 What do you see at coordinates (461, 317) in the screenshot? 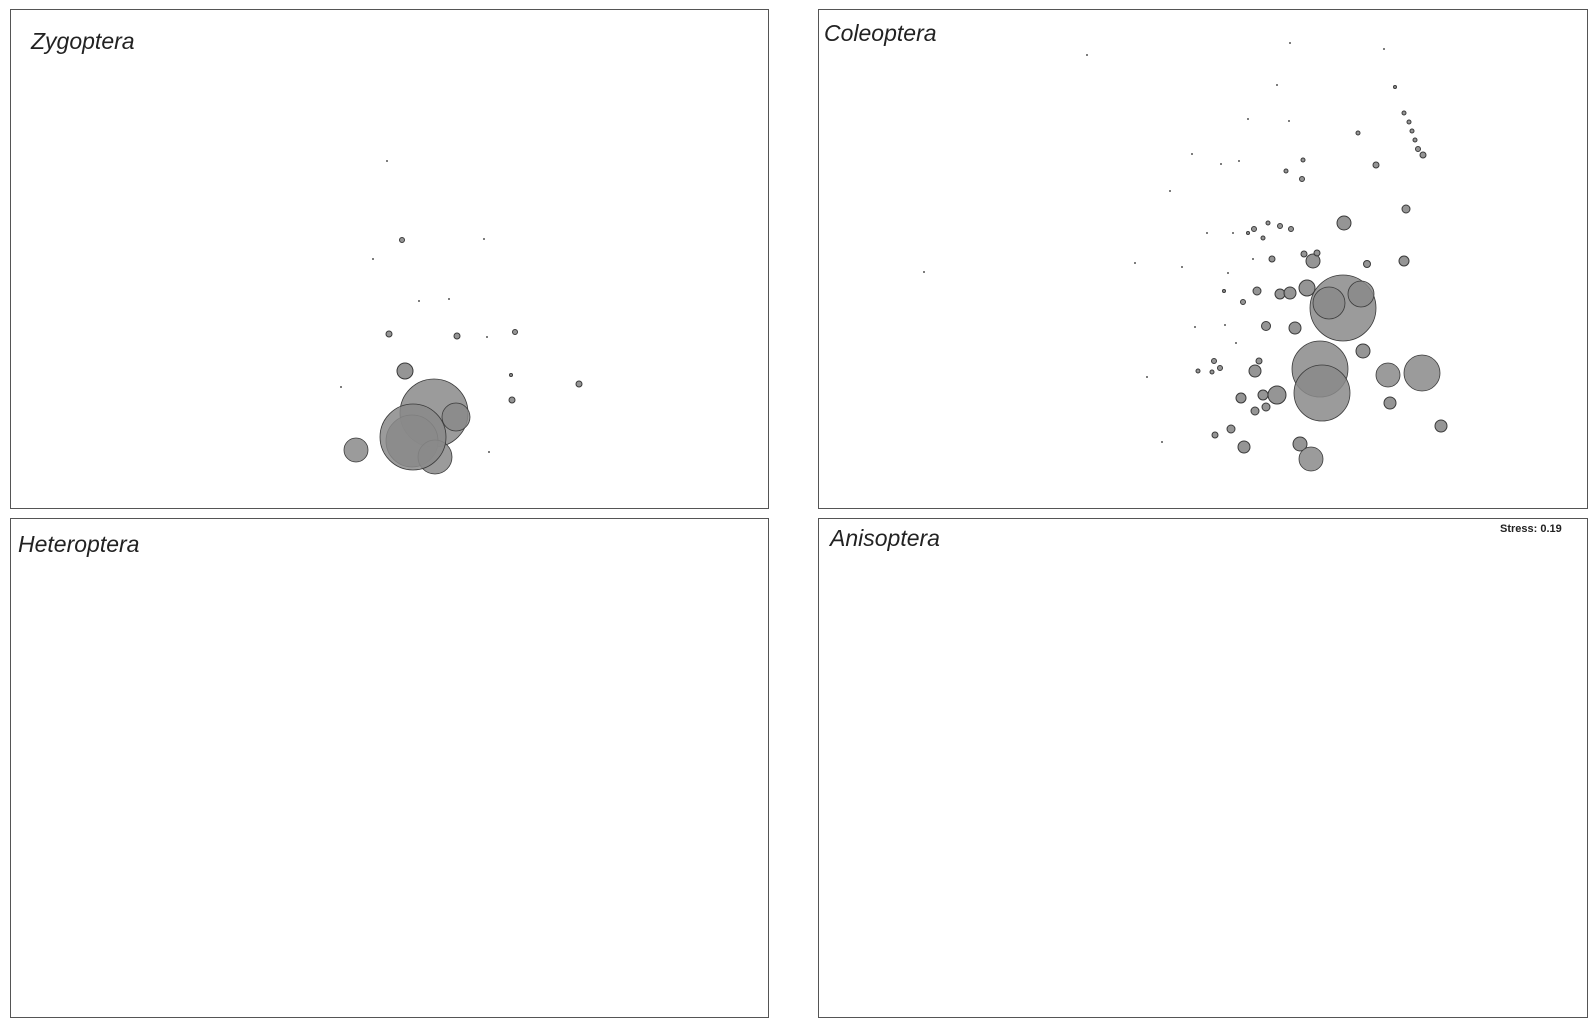
I see `zygoptera-plot` at bounding box center [461, 317].